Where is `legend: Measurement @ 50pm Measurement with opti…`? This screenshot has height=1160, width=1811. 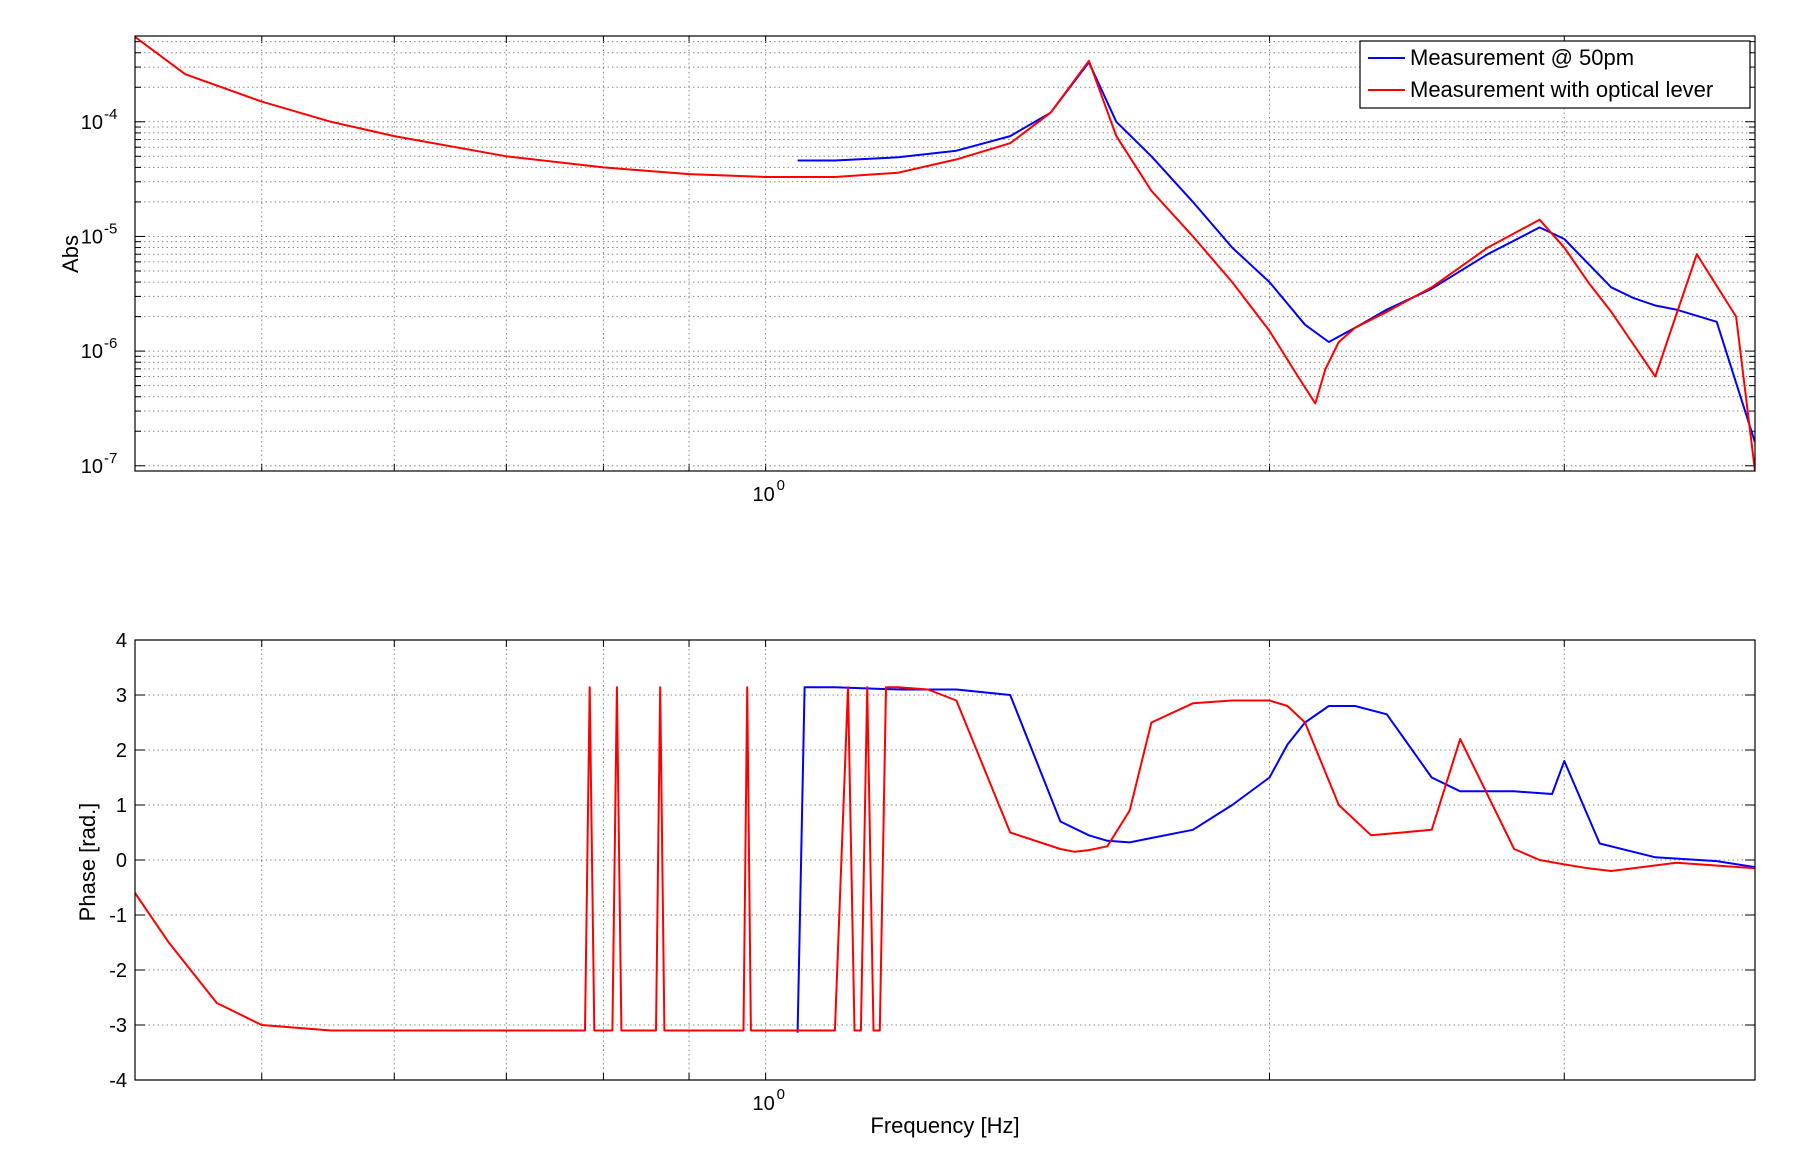
legend: Measurement @ 50pm Measurement with opti… is located at coordinates (1555, 74).